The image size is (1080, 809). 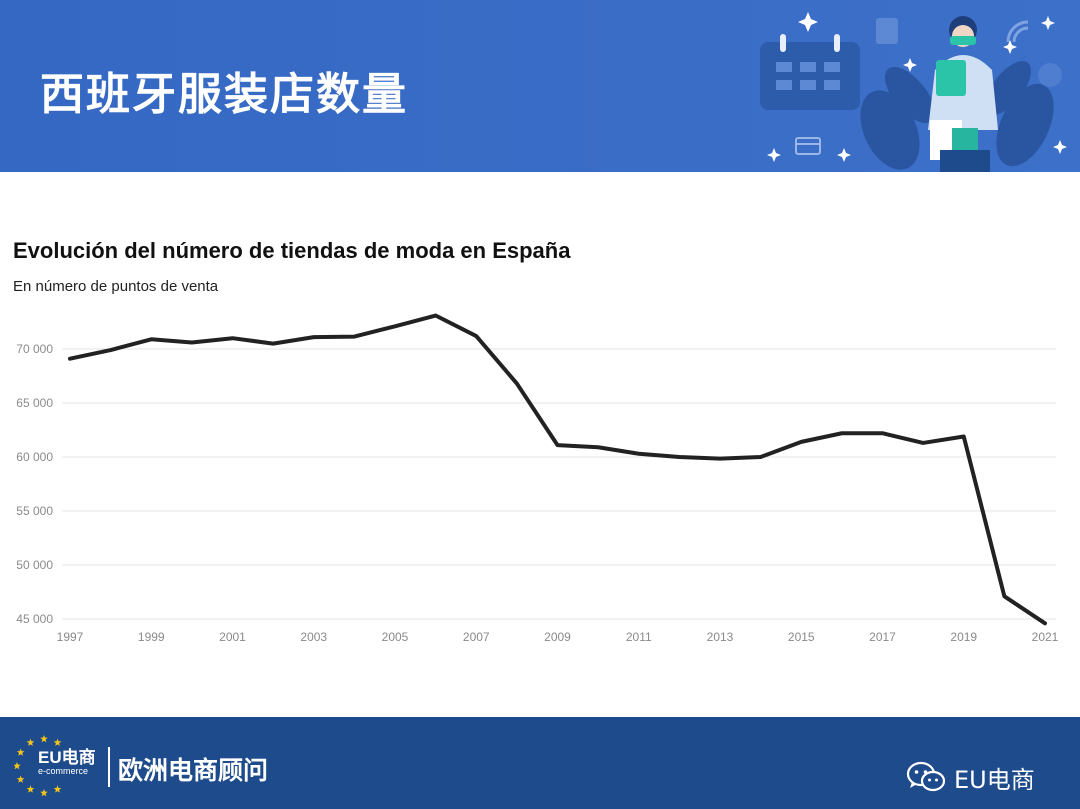 I want to click on x-tick-label: 2021, so click(x=1045, y=637).